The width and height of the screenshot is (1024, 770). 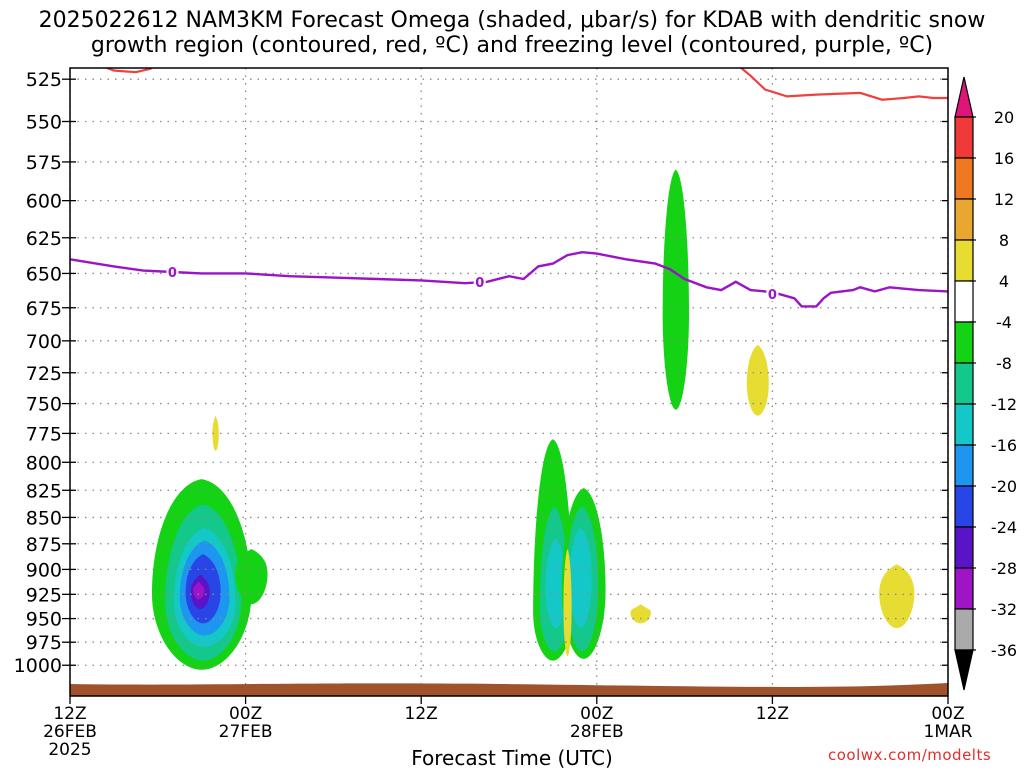 What do you see at coordinates (910, 755) in the screenshot?
I see `credit-text: coolwx.com/modelts` at bounding box center [910, 755].